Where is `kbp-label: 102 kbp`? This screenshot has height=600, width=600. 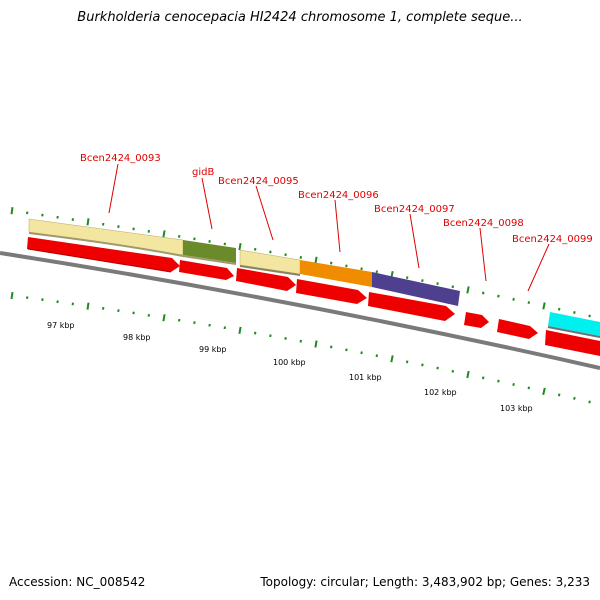 kbp-label: 102 kbp is located at coordinates (440, 392).